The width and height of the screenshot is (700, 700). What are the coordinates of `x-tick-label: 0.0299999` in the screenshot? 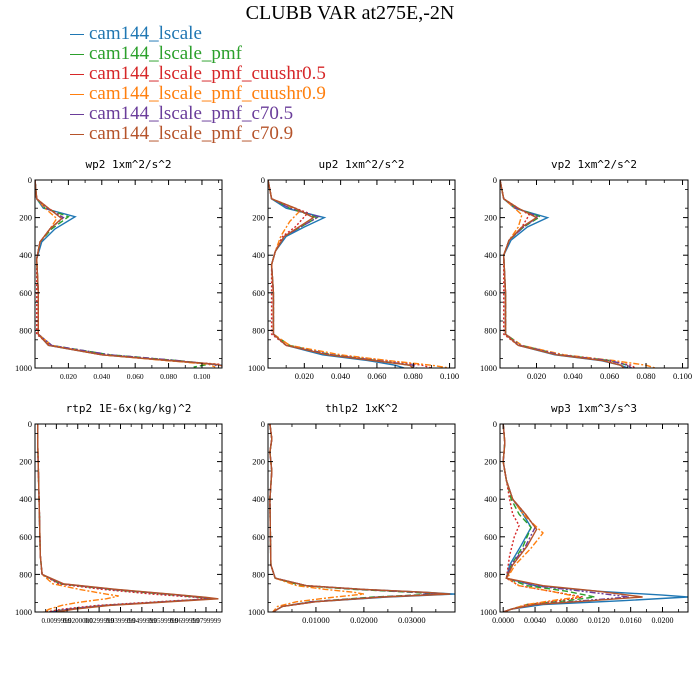 It's located at (99, 621).